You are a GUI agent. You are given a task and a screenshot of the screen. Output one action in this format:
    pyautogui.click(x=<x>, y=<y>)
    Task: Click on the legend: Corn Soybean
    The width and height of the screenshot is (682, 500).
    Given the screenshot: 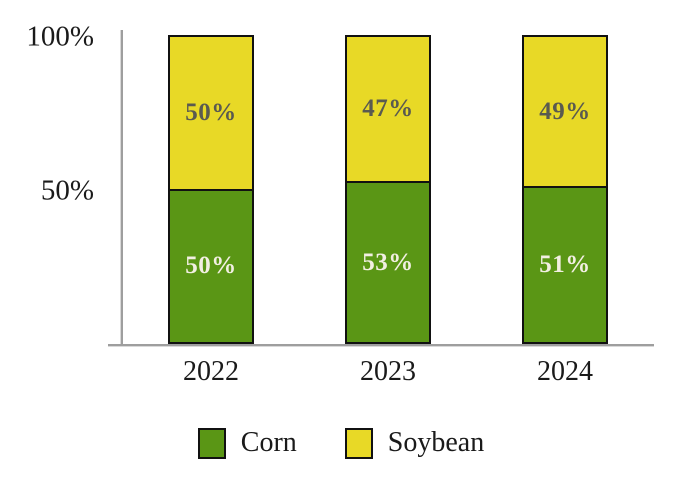 What is the action you would take?
    pyautogui.click(x=341, y=443)
    